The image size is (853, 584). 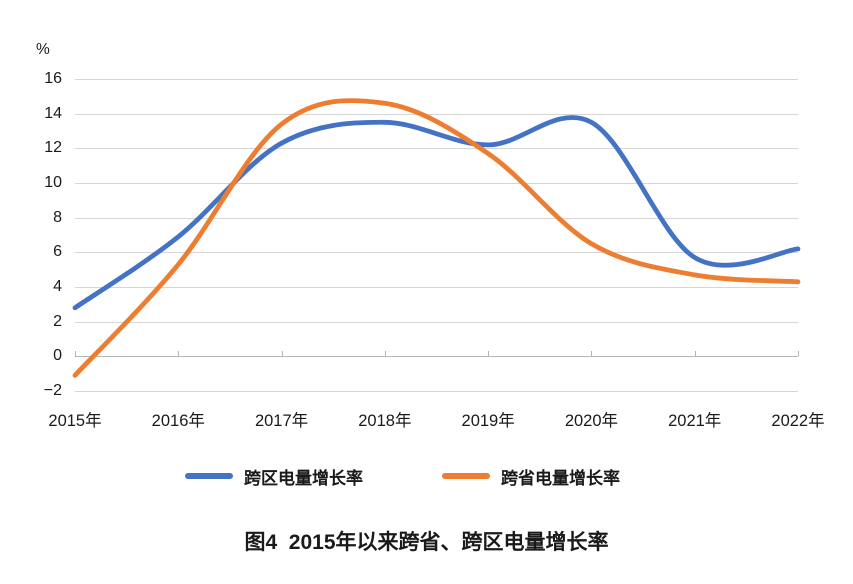 What do you see at coordinates (53, 148) in the screenshot?
I see `y-tick-label: 12` at bounding box center [53, 148].